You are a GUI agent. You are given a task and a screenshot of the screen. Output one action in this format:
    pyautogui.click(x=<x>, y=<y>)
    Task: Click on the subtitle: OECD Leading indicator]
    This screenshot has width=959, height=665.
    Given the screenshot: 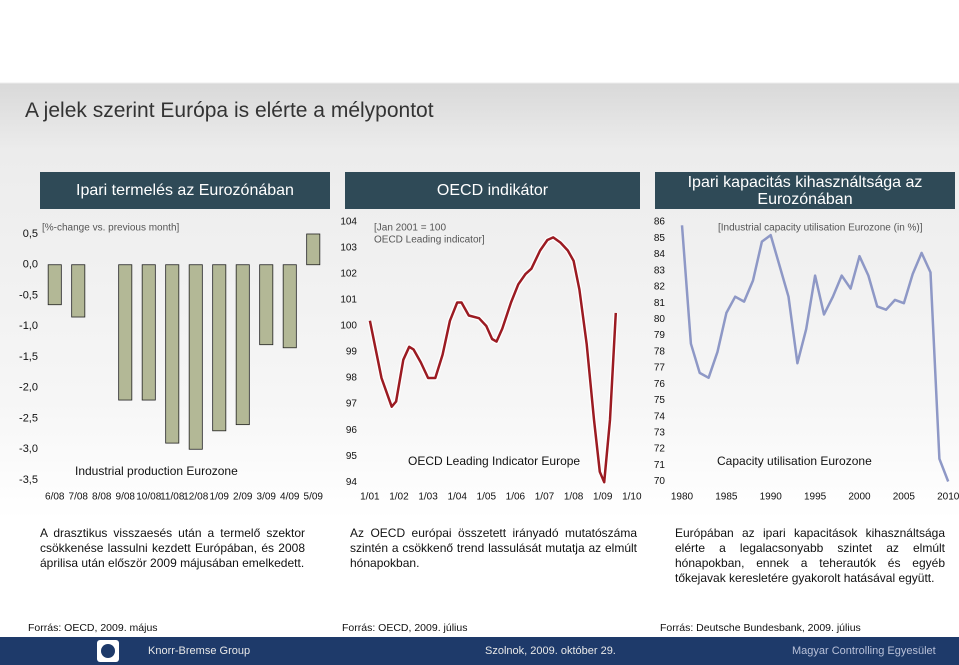 What is the action you would take?
    pyautogui.click(x=429, y=240)
    